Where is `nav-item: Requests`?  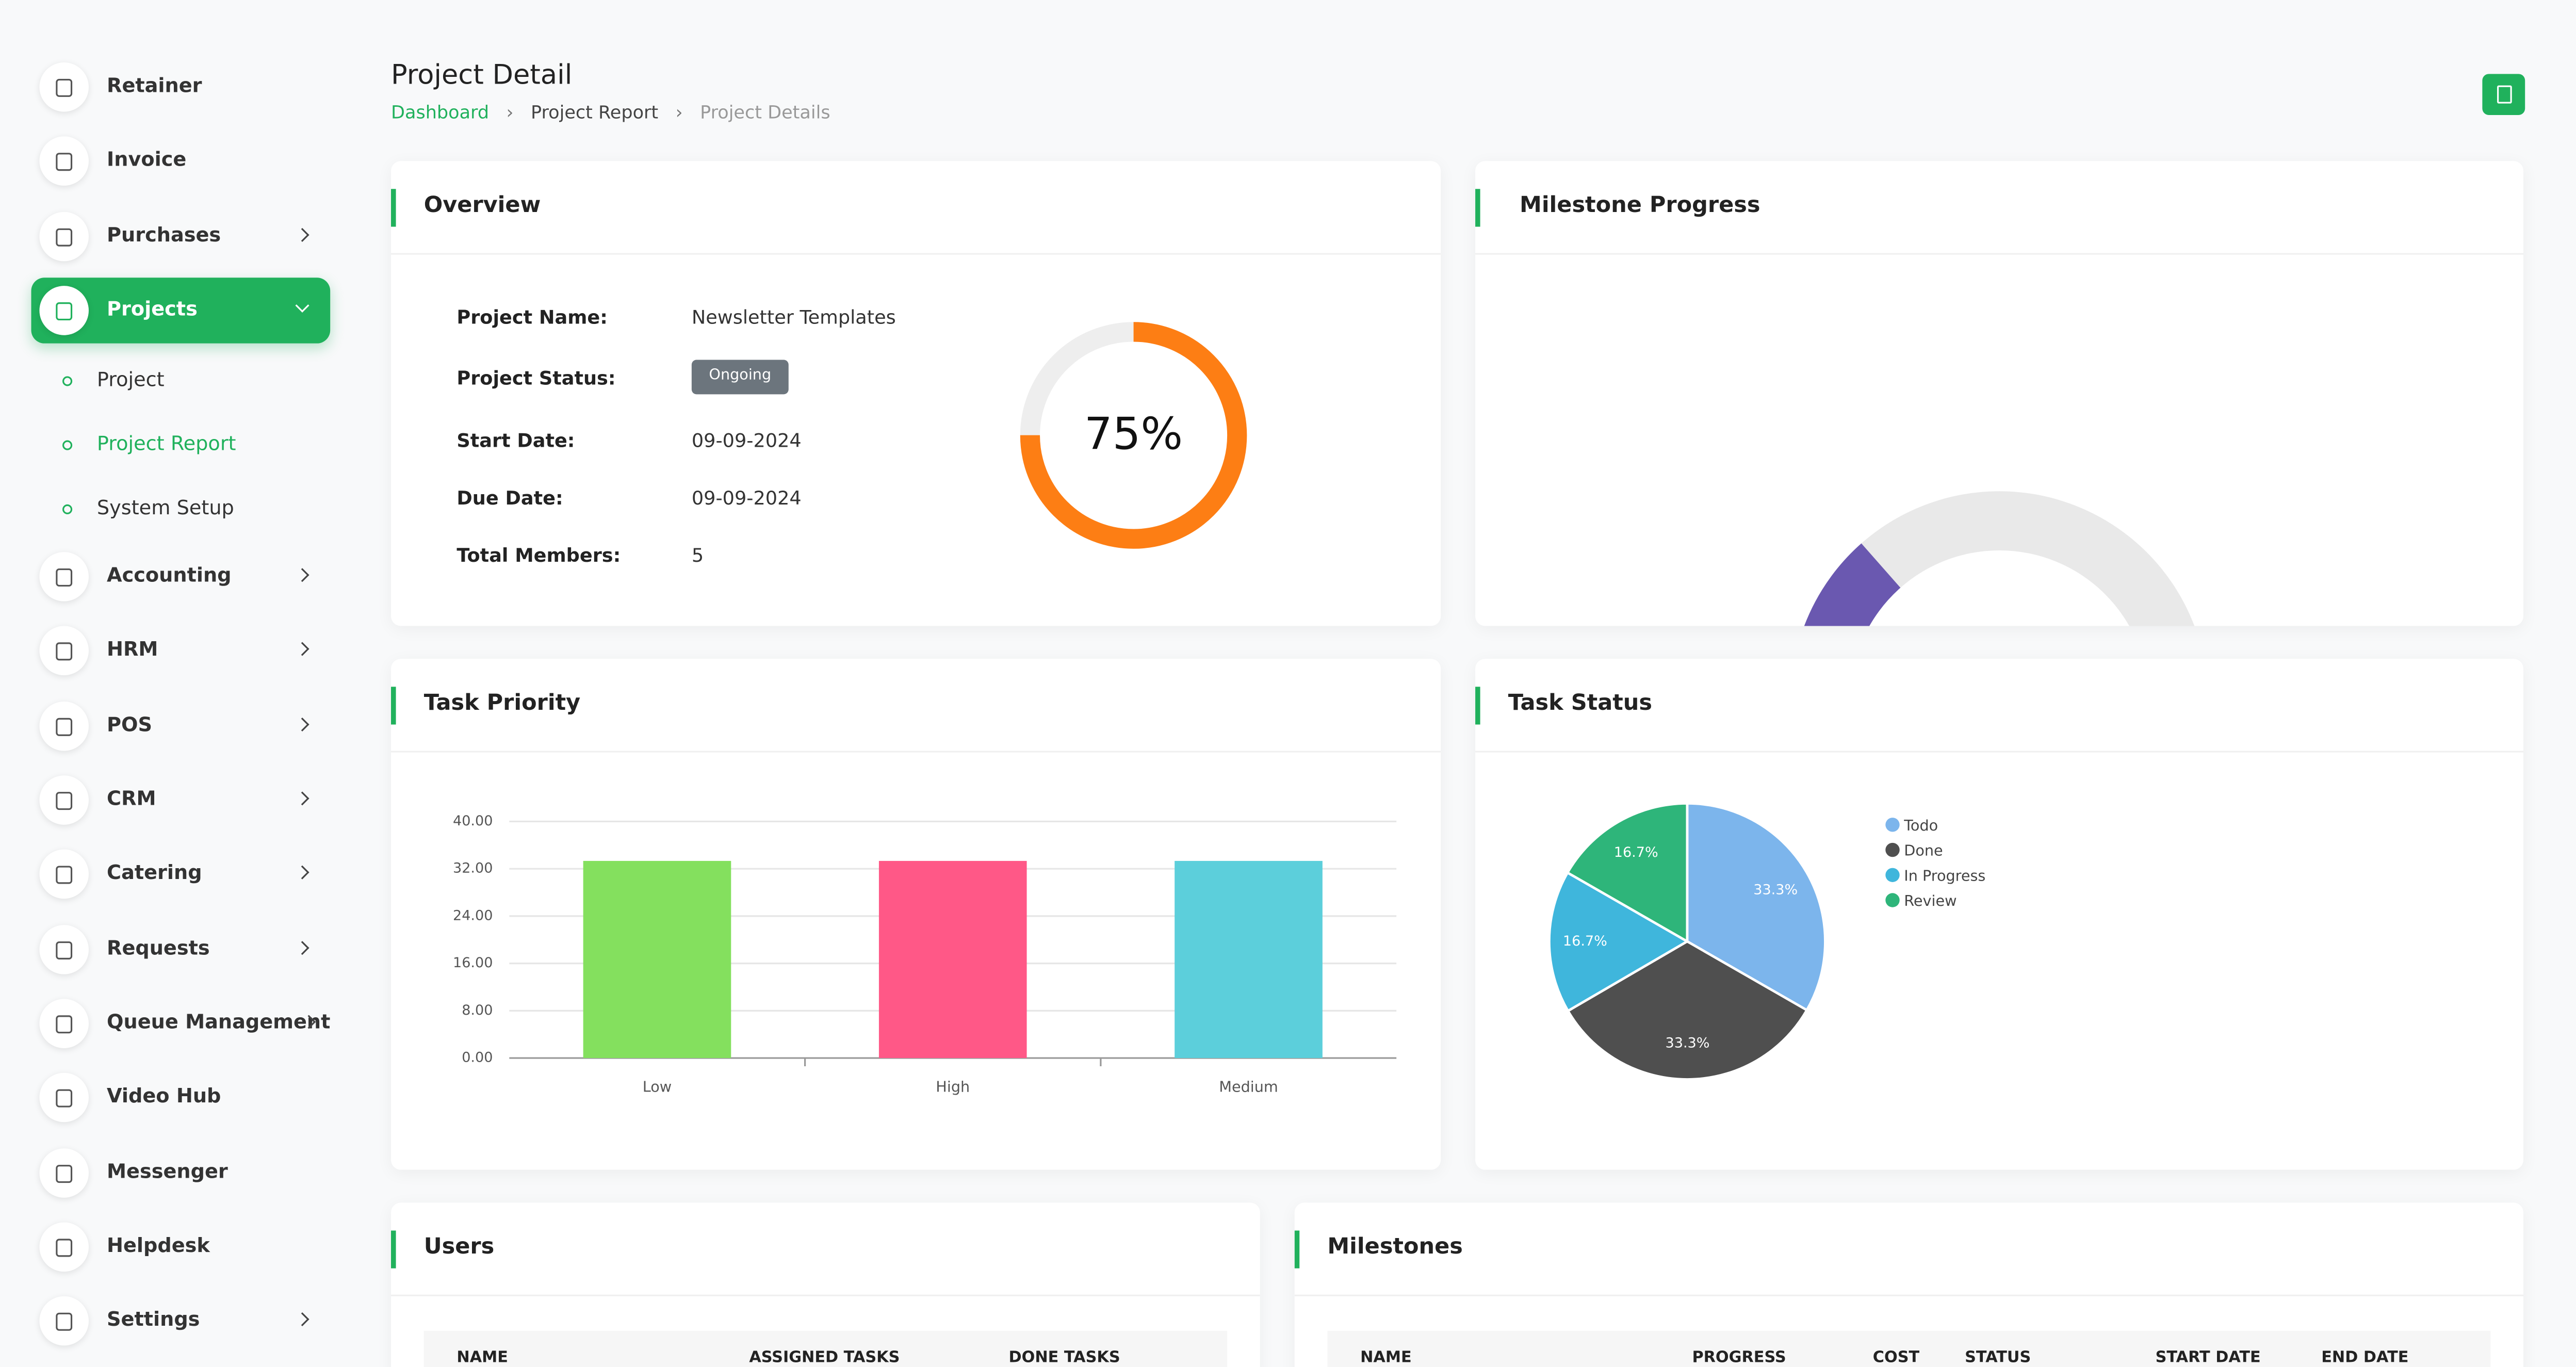 nav-item: Requests is located at coordinates (181, 949).